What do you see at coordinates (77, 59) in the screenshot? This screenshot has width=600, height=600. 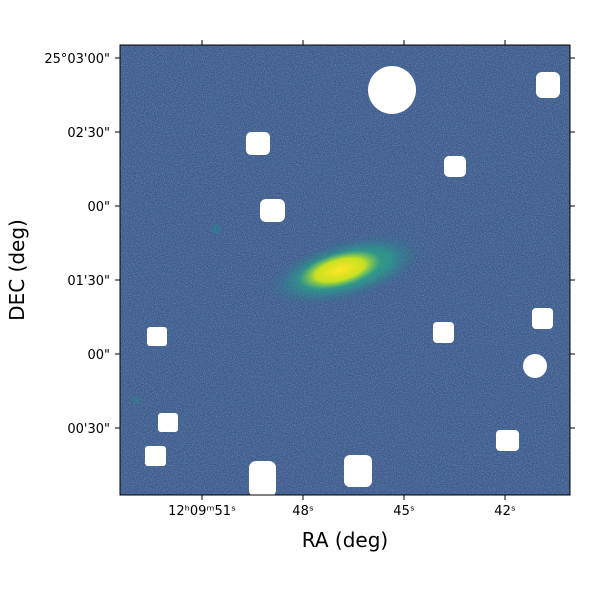 I see `y-tick-label: 25°03'00"` at bounding box center [77, 59].